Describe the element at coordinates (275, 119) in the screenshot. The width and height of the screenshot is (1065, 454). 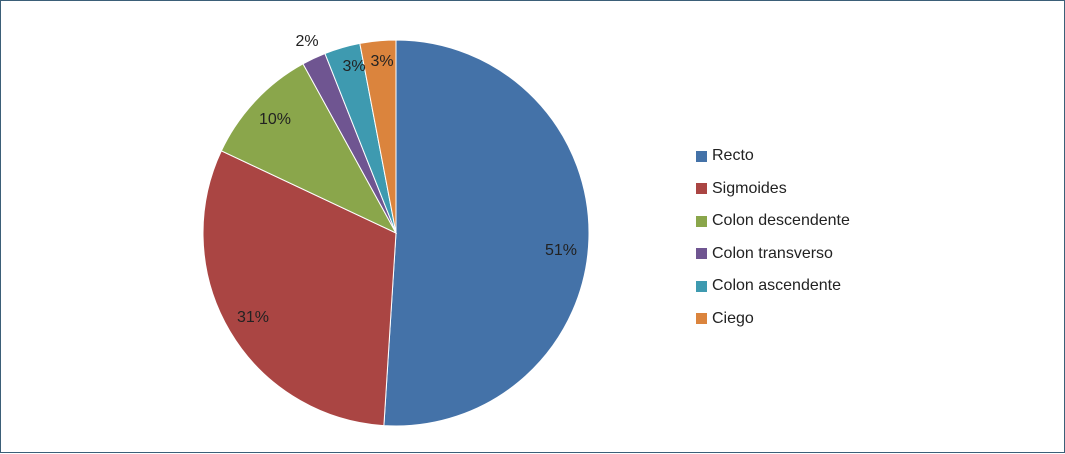
I see `data-label-colon-descendente: 10%` at that location.